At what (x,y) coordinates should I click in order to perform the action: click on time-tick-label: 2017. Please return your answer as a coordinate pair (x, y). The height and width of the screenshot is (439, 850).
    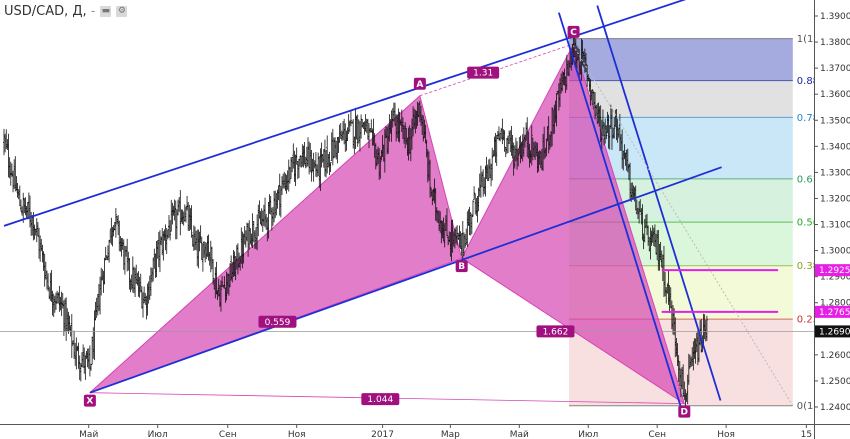
    Looking at the image, I should click on (382, 434).